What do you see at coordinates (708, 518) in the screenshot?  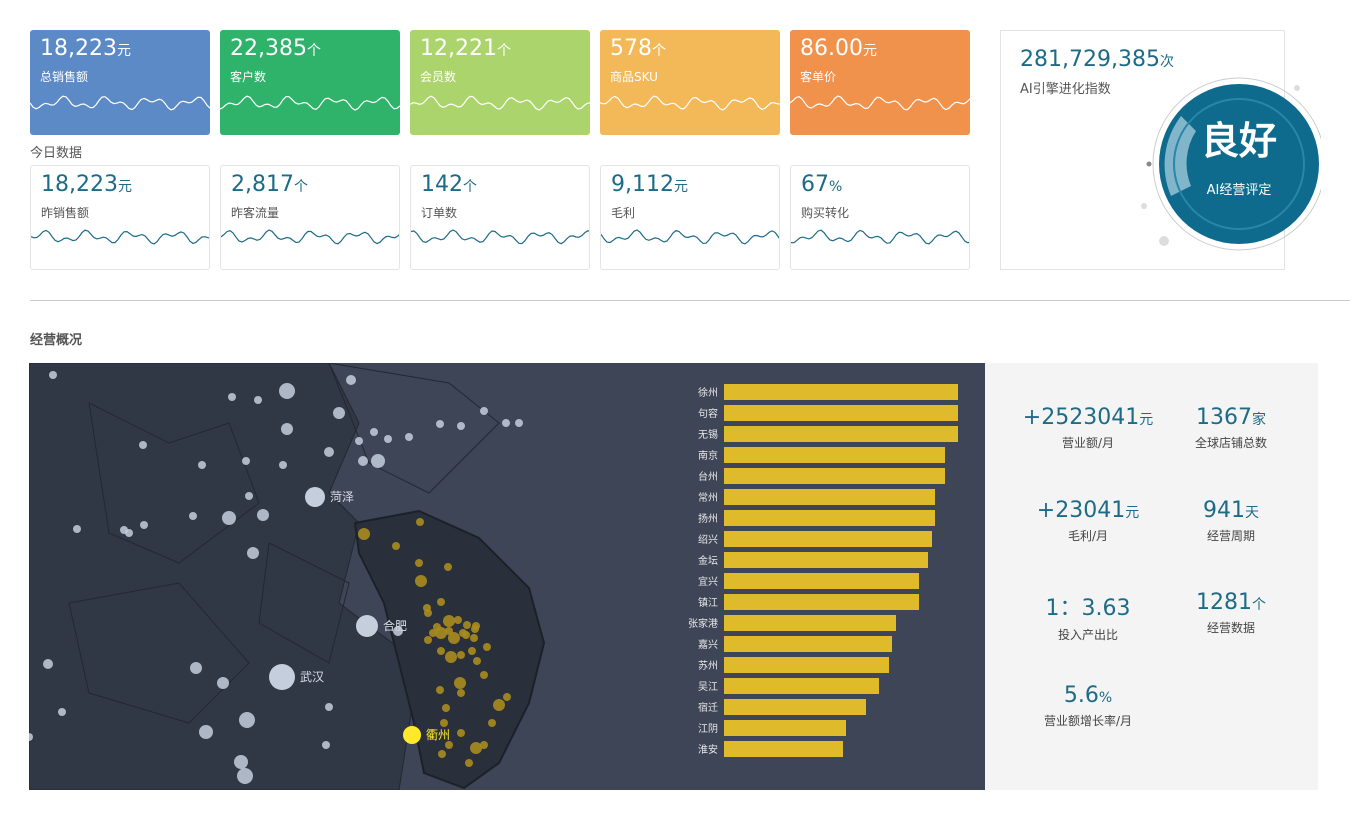 I see `bar-label: 扬州` at bounding box center [708, 518].